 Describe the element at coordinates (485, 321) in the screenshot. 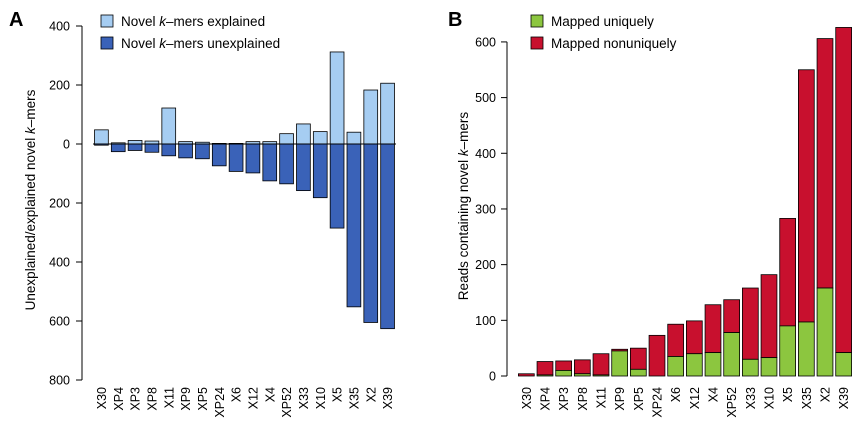

I see `tick-label-b-1: 100` at that location.